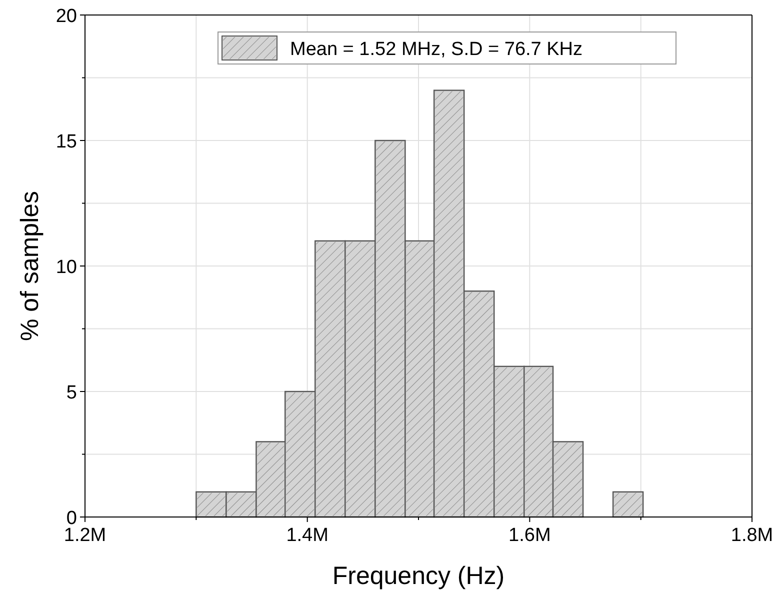 Image resolution: width=779 pixels, height=594 pixels. I want to click on y-tick-label: 5, so click(71, 393).